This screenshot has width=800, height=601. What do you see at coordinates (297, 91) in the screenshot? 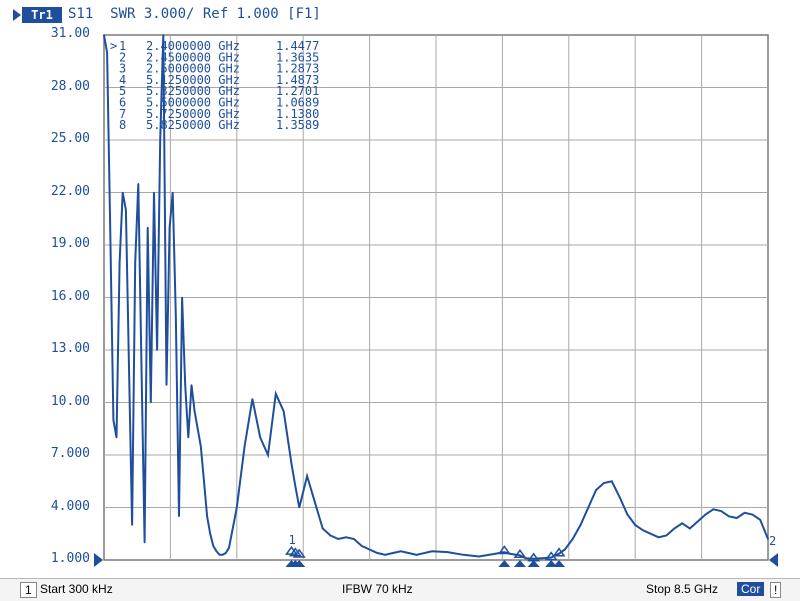
I see `marker-row-value: 1.2701` at bounding box center [297, 91].